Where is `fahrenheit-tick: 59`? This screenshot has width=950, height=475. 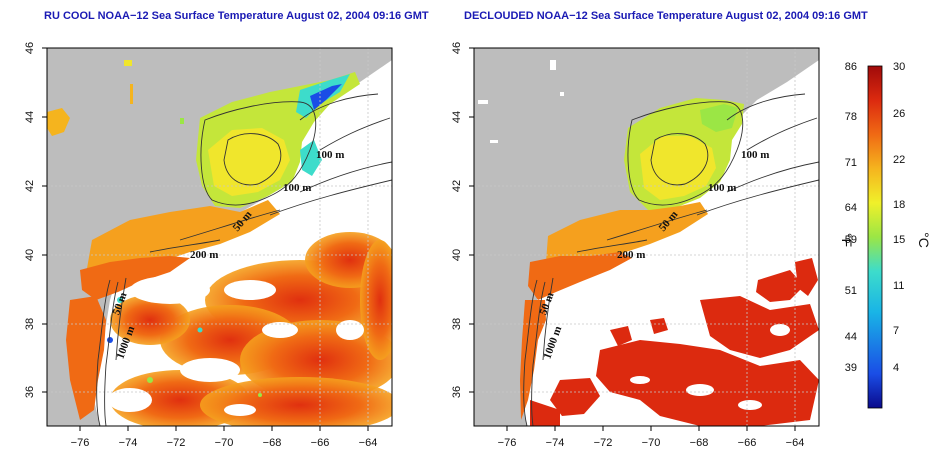
fahrenheit-tick: 59 is located at coordinates (851, 240).